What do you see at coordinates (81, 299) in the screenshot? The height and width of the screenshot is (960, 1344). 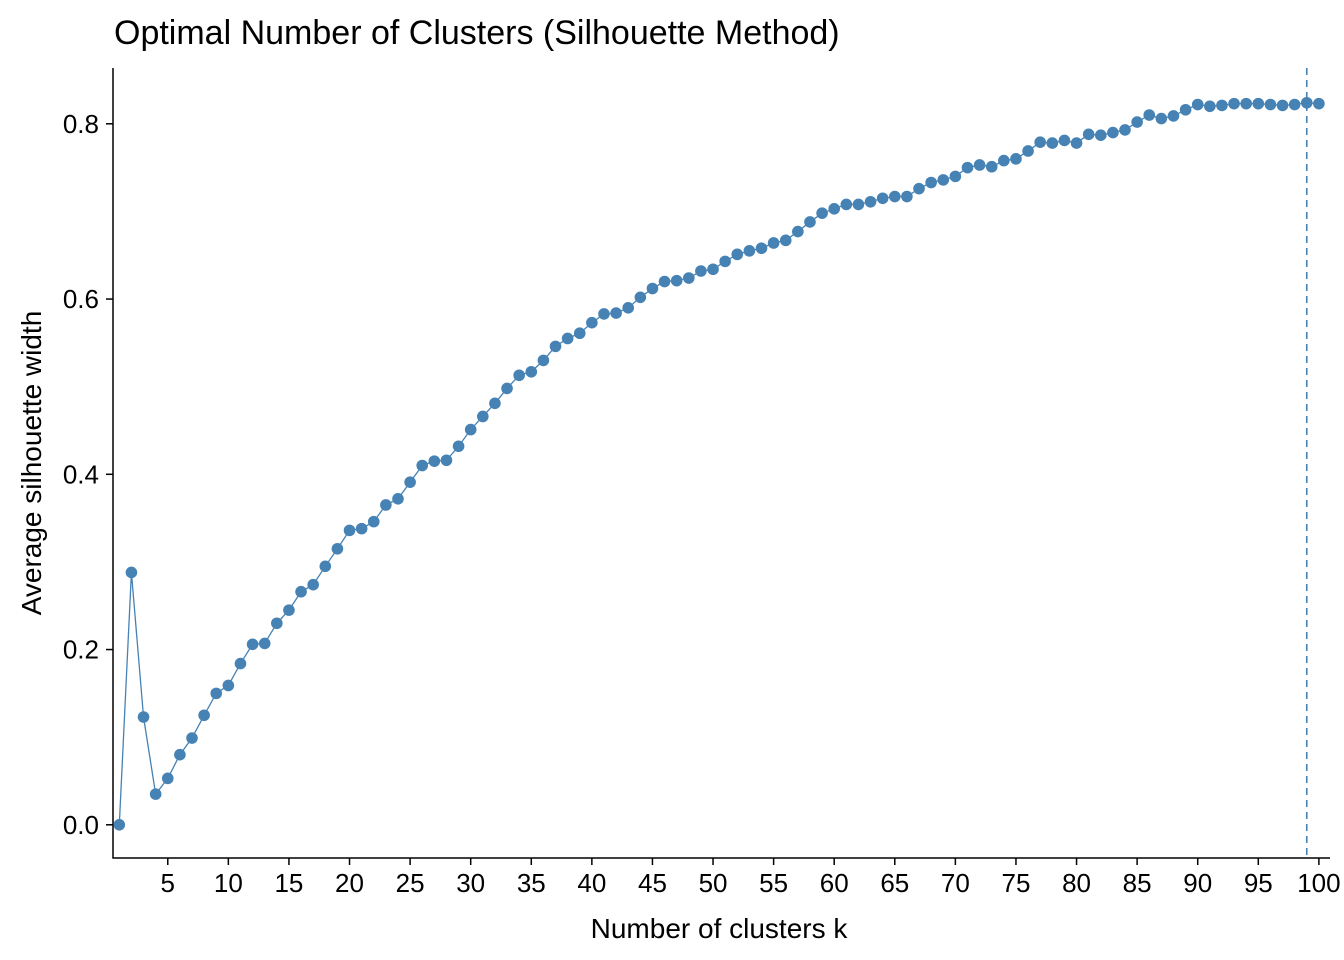 I see `y-tick-label: 0.6` at bounding box center [81, 299].